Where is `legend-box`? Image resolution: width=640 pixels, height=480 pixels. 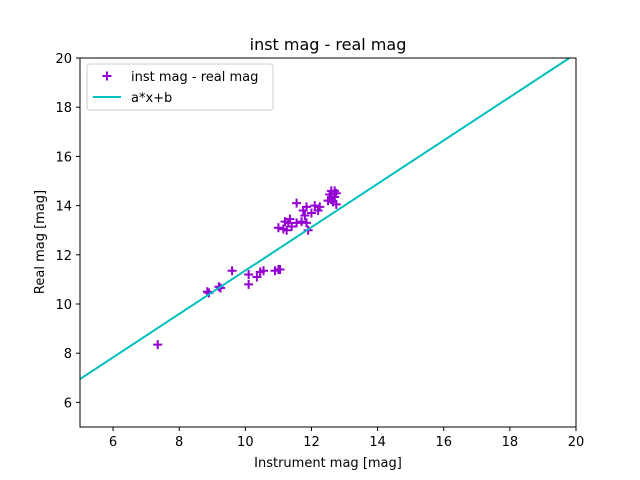
legend-box is located at coordinates (180, 87).